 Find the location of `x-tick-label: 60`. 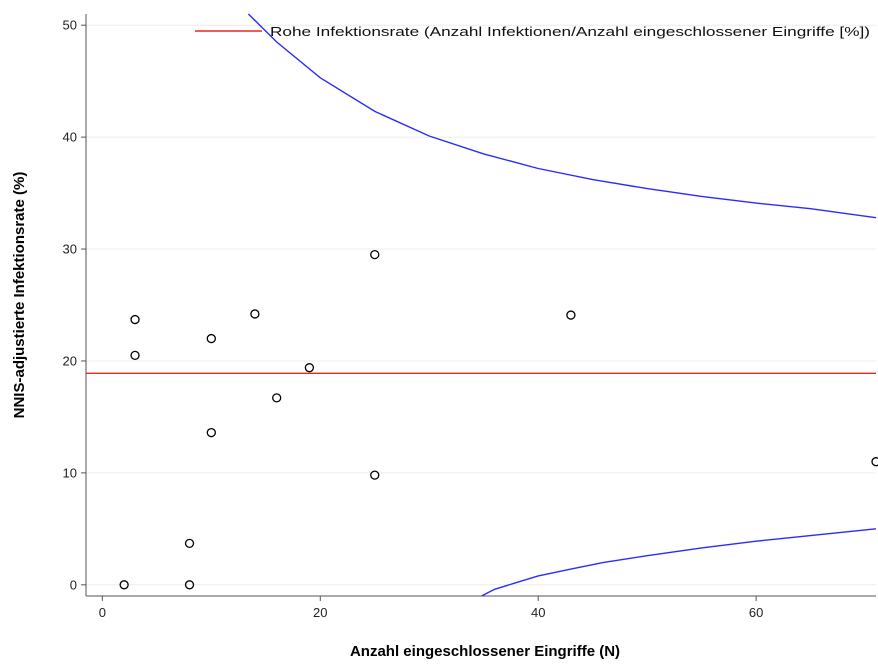

x-tick-label: 60 is located at coordinates (756, 612).